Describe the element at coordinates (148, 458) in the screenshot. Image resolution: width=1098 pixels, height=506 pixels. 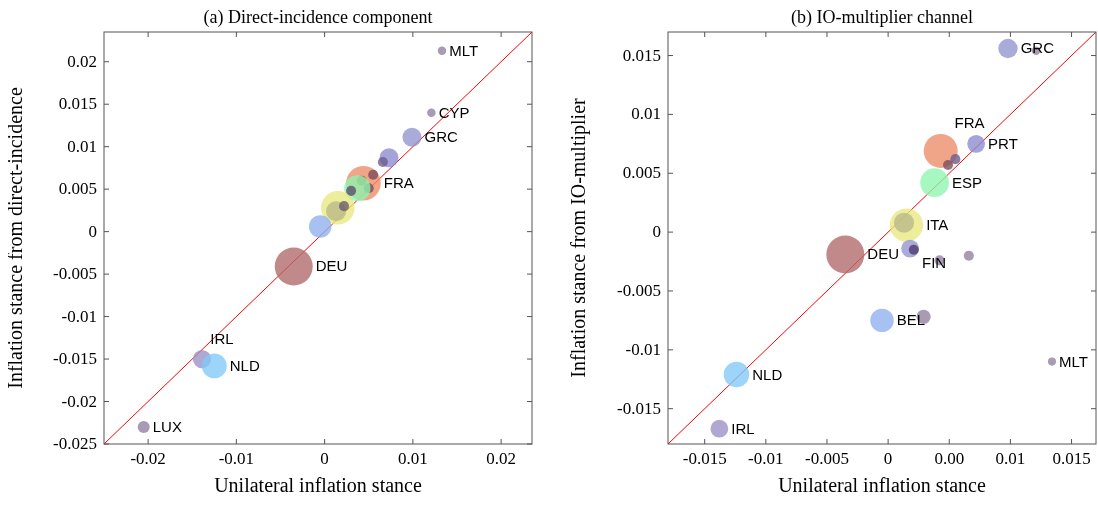
I see `x-tick-label: -0.02` at that location.